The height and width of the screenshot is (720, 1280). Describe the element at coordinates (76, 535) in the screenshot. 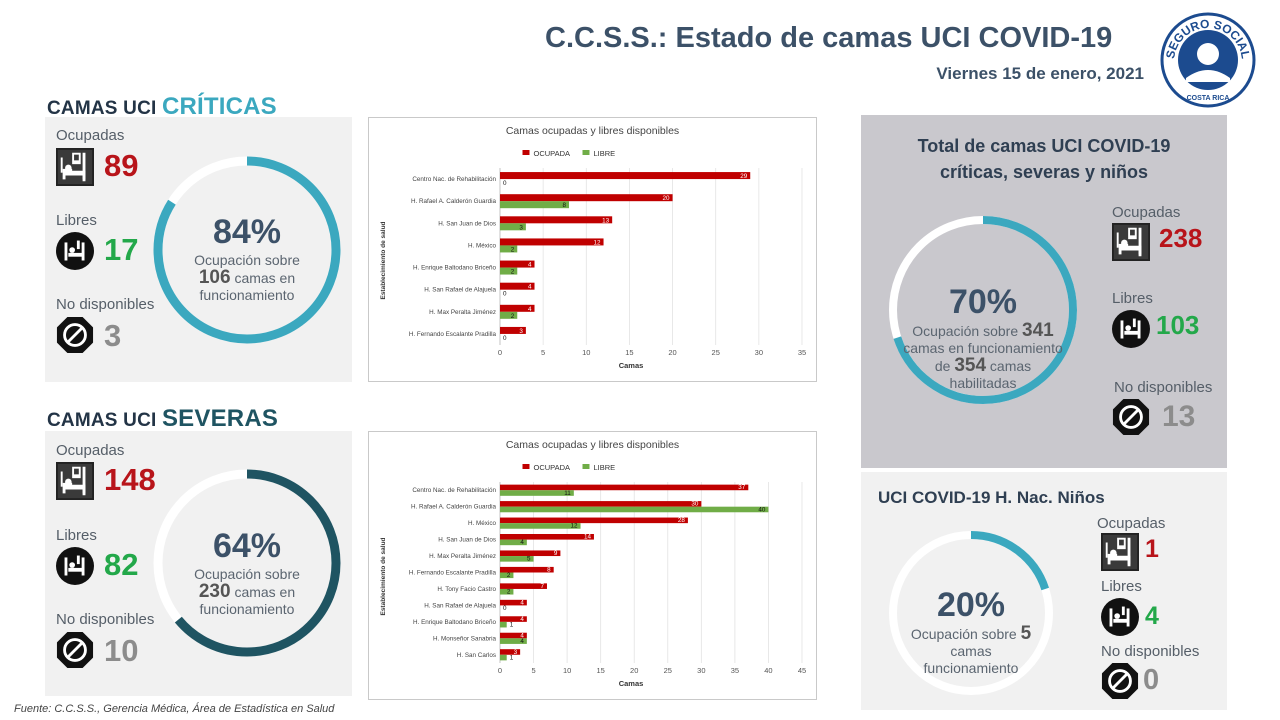

I see `severas-free-label: Libres` at that location.